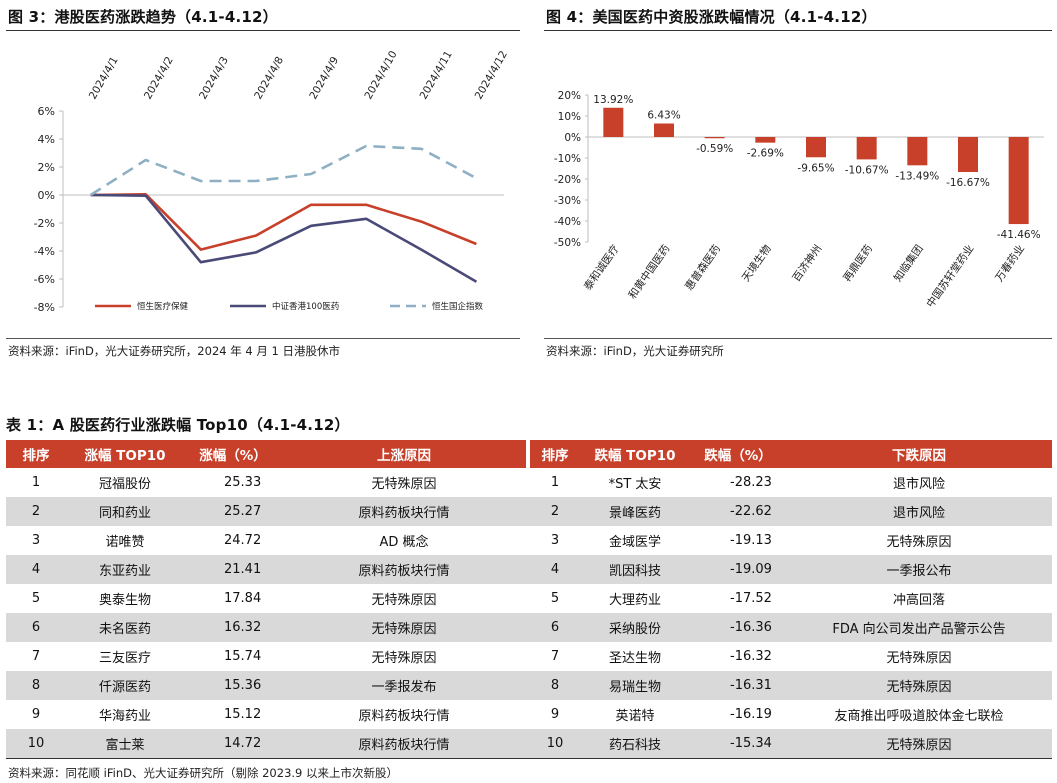 The width and height of the screenshot is (1057, 783). What do you see at coordinates (714, 149) in the screenshot?
I see `bar-data-label: -0.59%` at bounding box center [714, 149].